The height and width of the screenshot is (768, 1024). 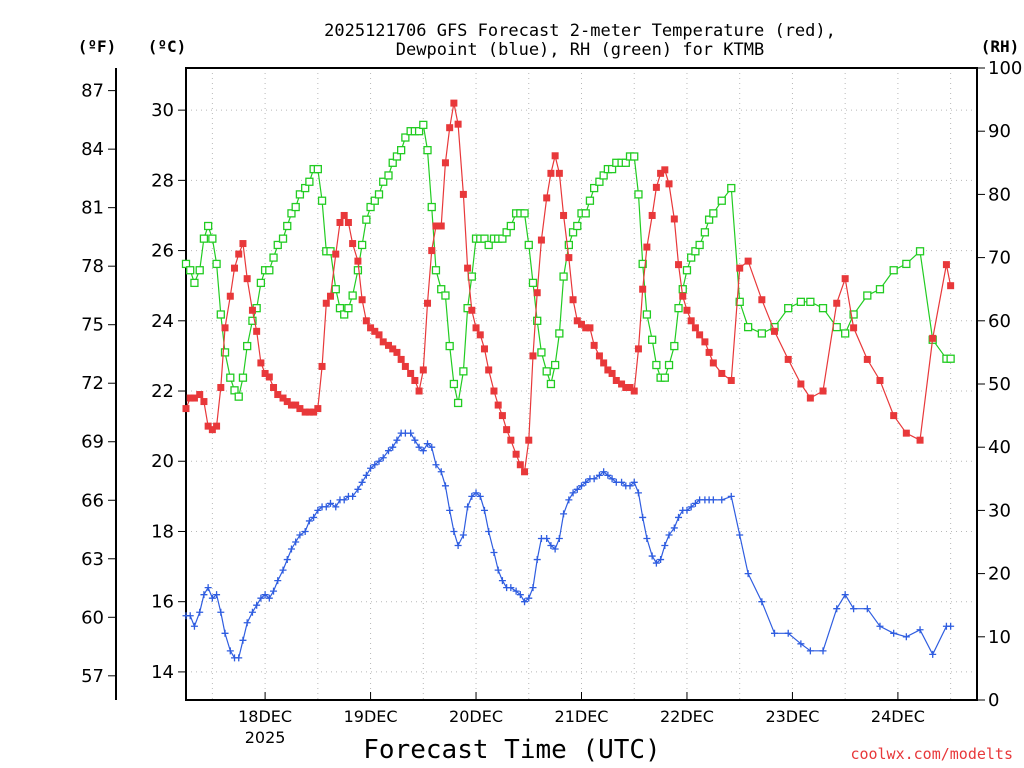 What do you see at coordinates (92, 559) in the screenshot?
I see `fahrenheit-tick-label: 63` at bounding box center [92, 559].